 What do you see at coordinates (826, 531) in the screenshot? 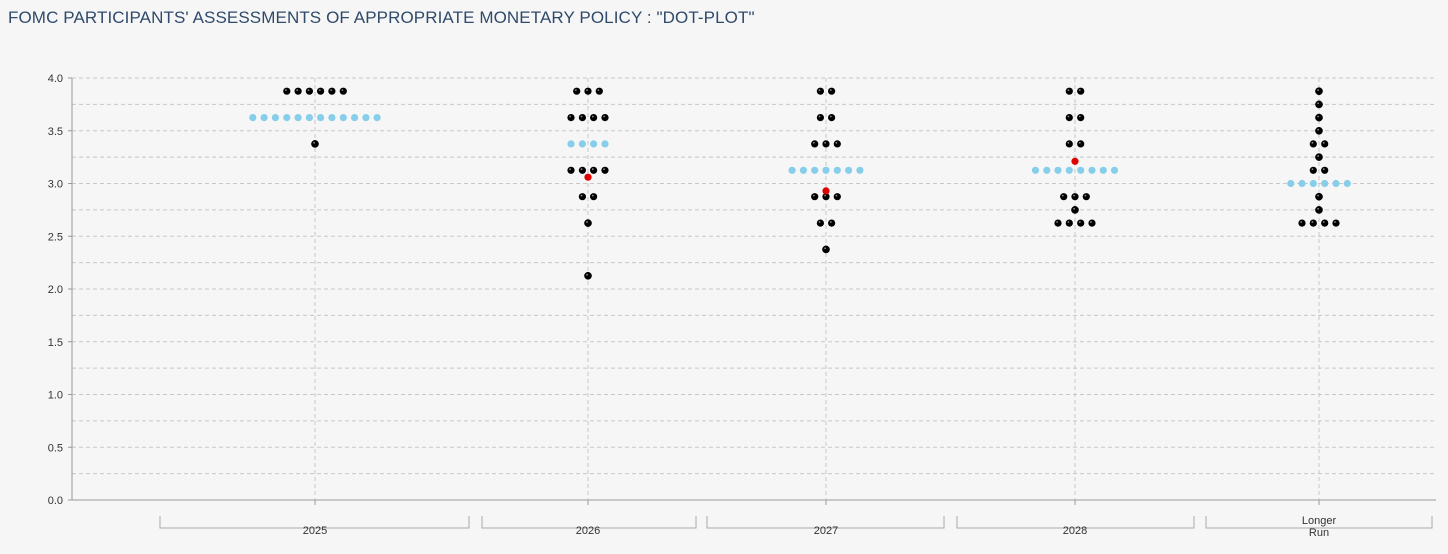
I see `x-tick-label: 2027` at bounding box center [826, 531].